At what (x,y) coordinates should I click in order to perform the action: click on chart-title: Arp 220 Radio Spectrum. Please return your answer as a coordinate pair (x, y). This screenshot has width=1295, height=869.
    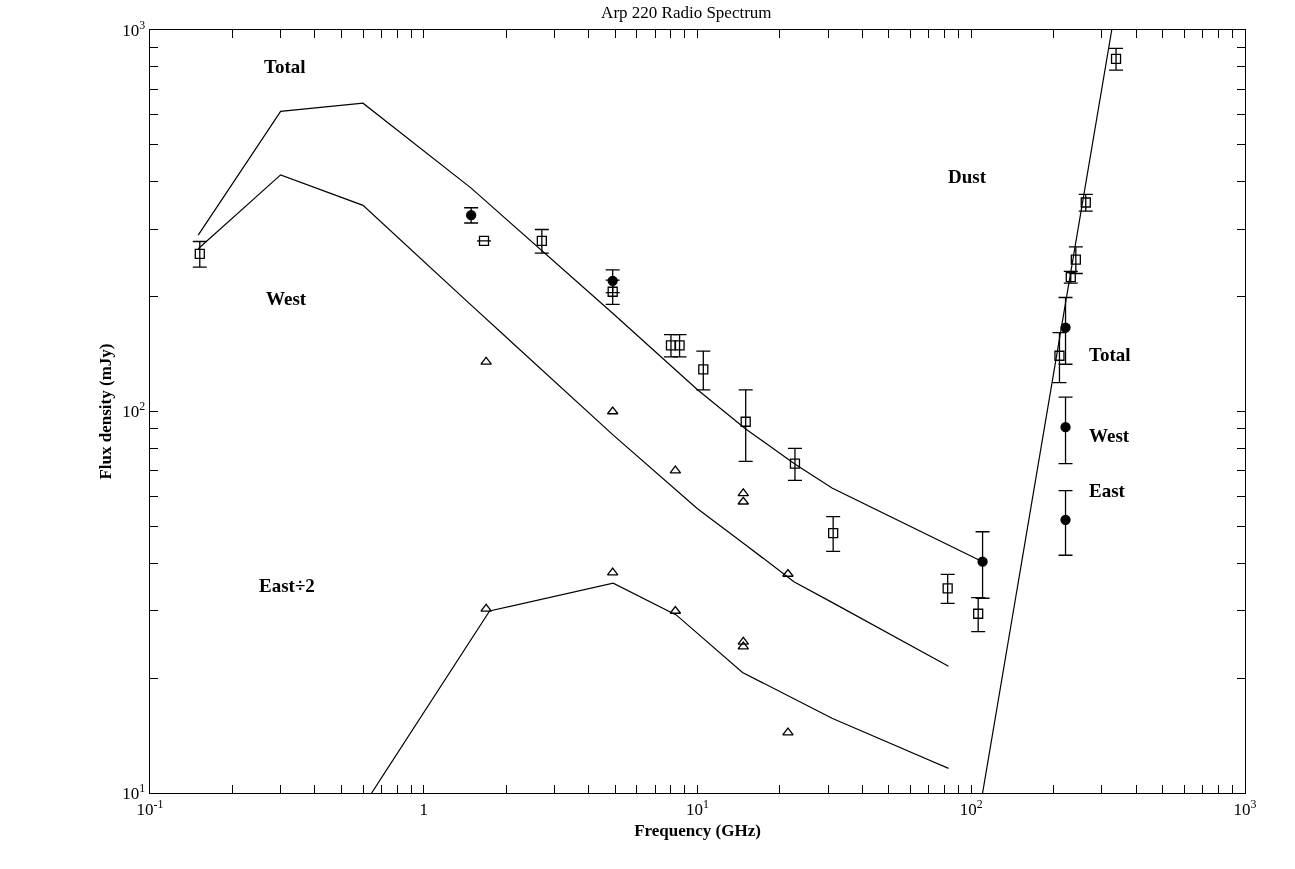
    Looking at the image, I should click on (686, 12).